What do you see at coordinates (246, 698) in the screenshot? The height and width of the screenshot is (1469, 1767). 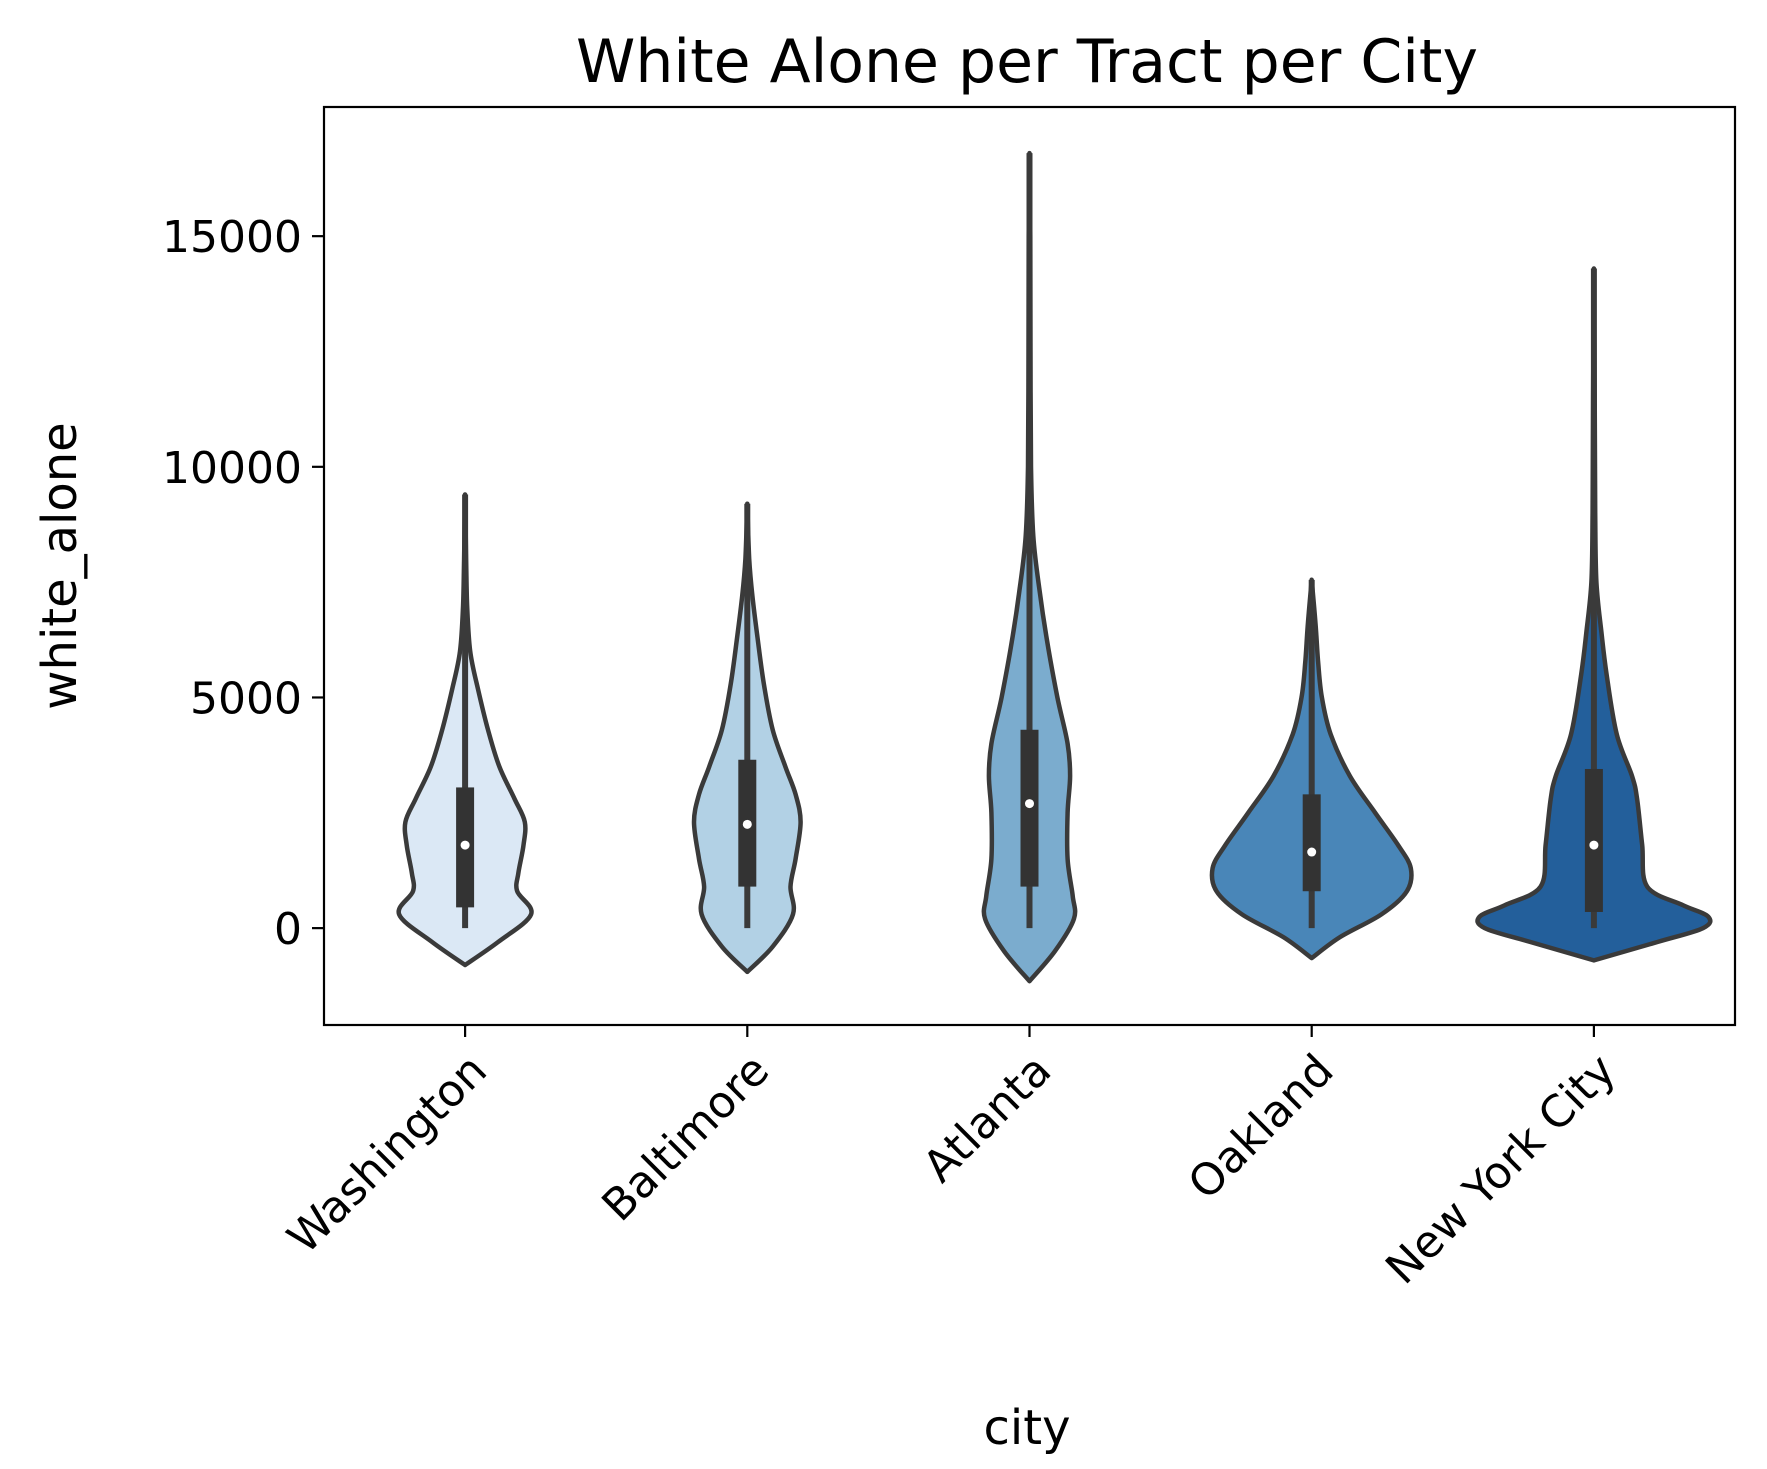 I see `y-tick-label: 5000` at bounding box center [246, 698].